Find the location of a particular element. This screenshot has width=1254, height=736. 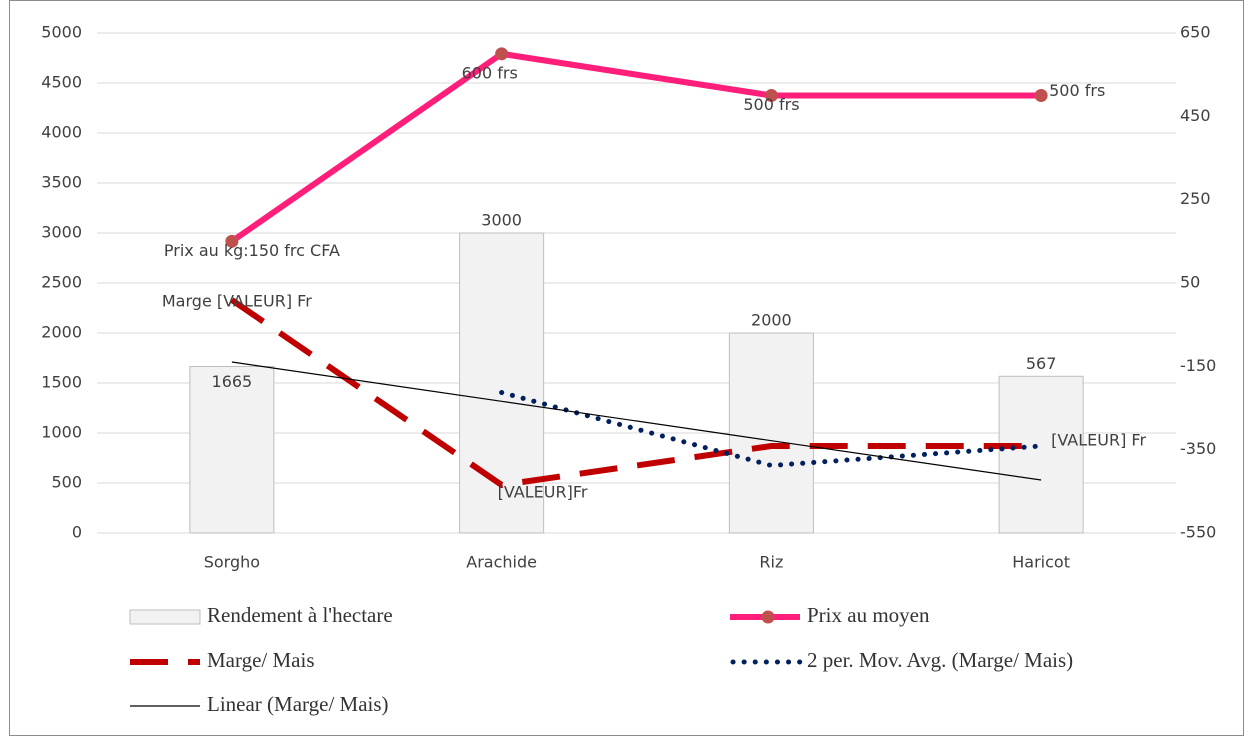

y2-tick-label: -350 is located at coordinates (1198, 448).